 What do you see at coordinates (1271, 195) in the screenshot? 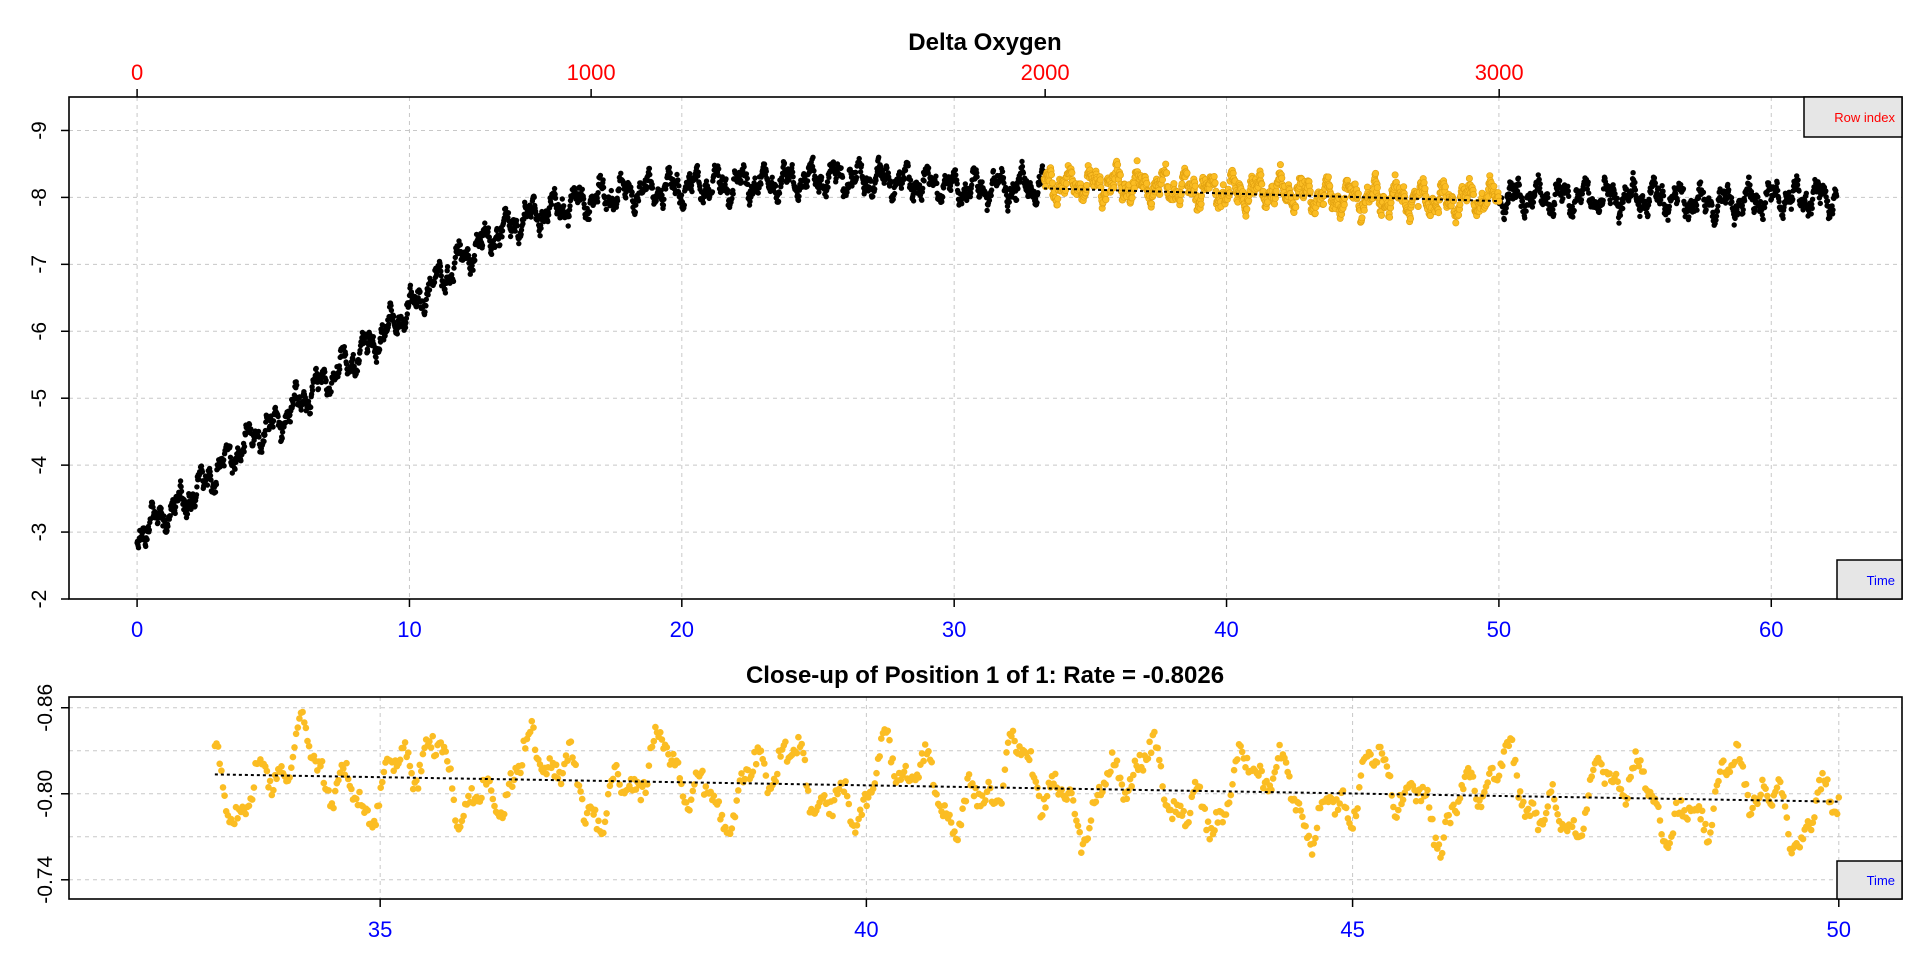
I see `main-trend-line` at bounding box center [1271, 195].